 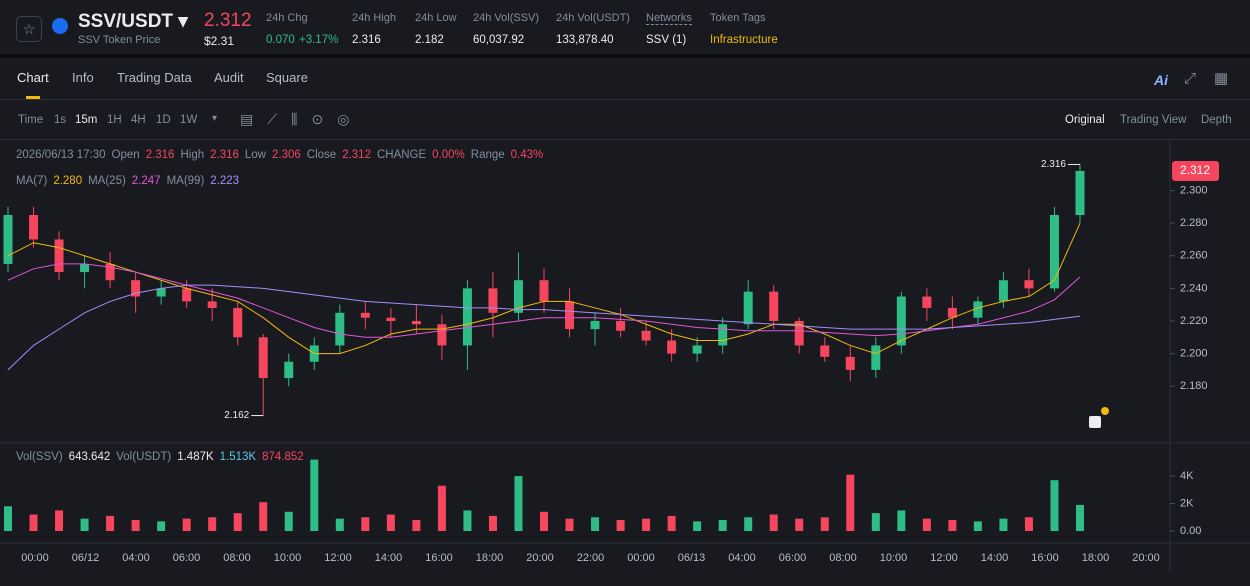 What do you see at coordinates (86, 558) in the screenshot?
I see `x-tick-label: 06/12` at bounding box center [86, 558].